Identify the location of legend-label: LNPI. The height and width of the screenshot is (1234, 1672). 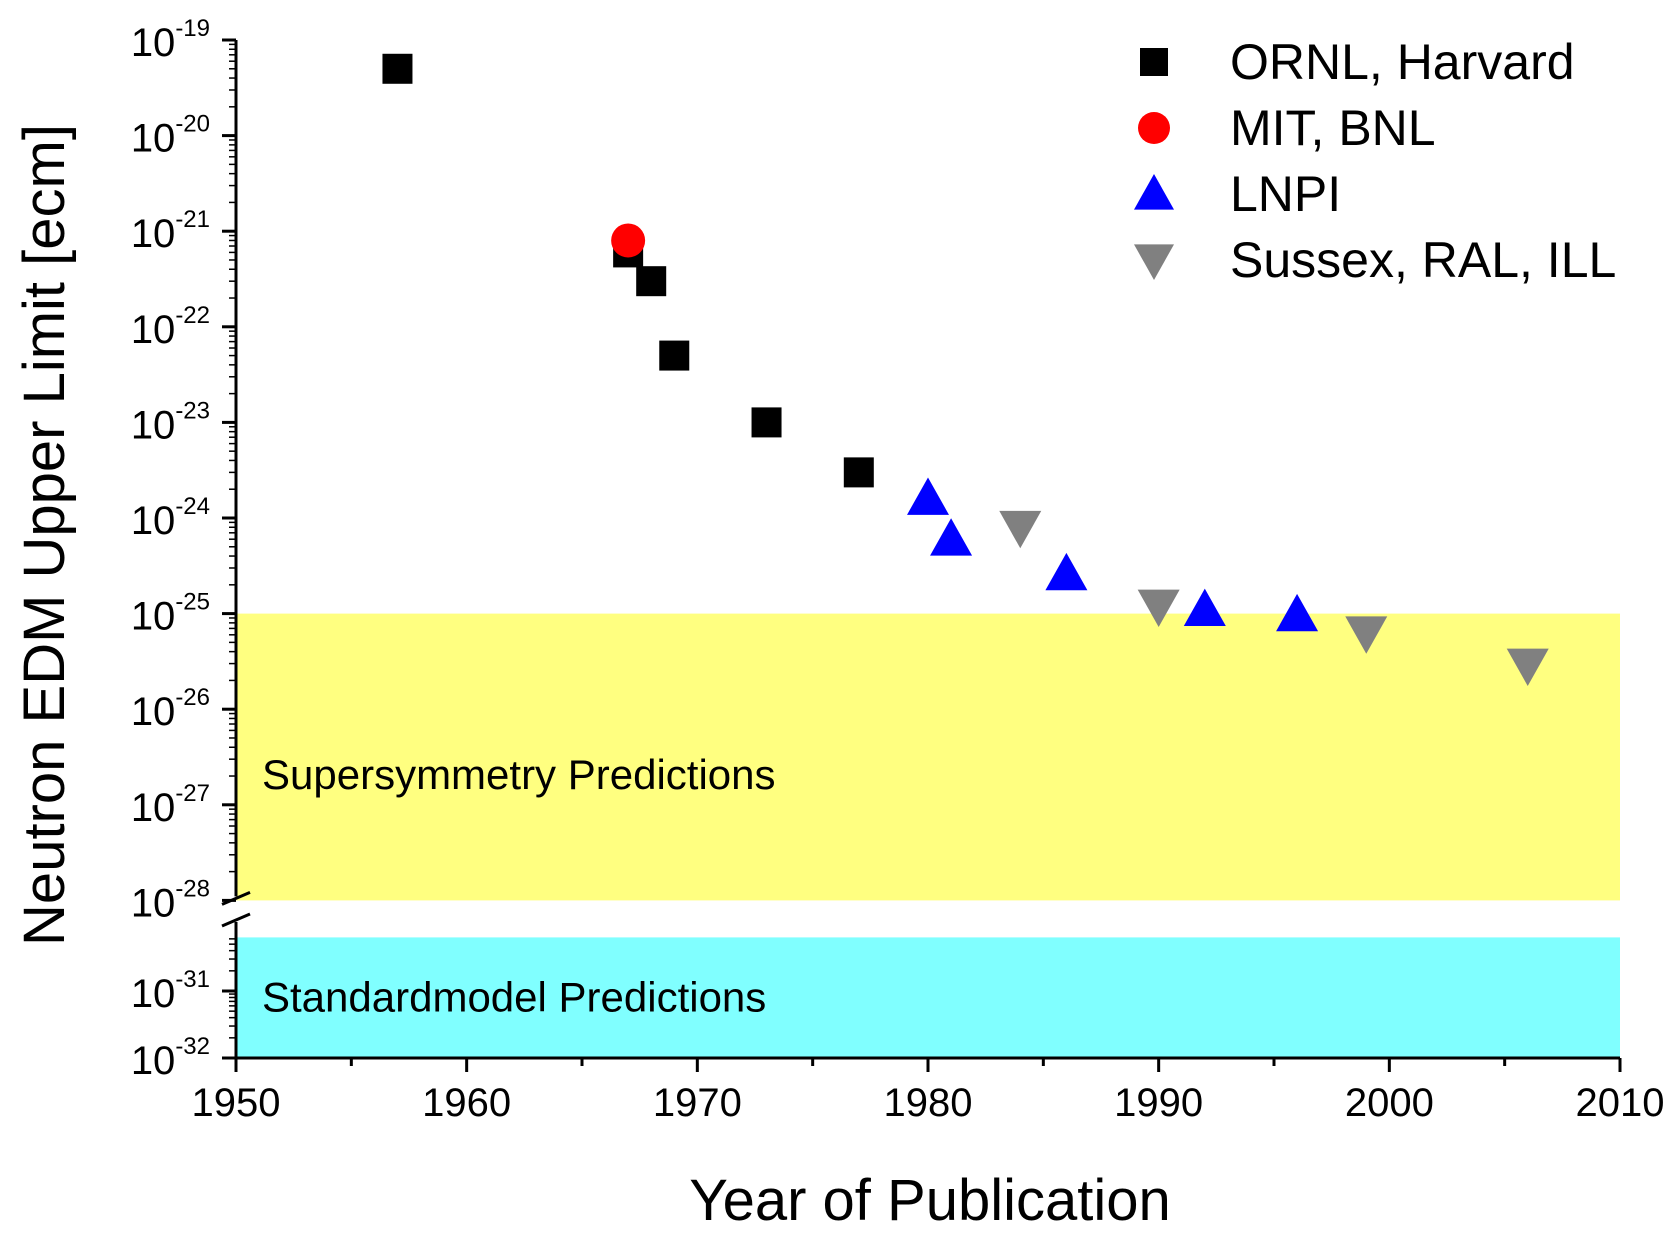
(1285, 194).